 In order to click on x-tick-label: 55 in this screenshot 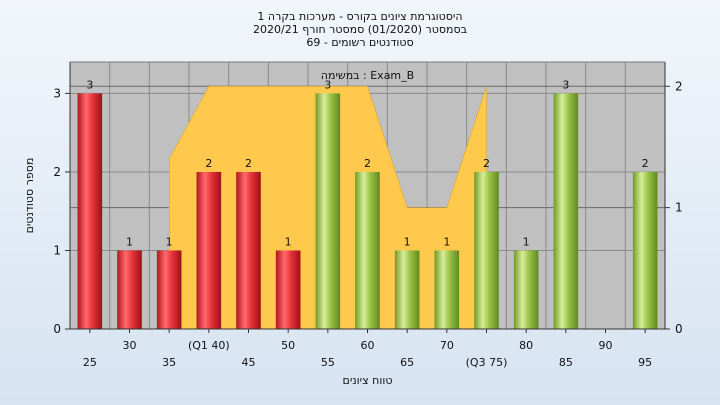, I will do `click(328, 362)`.